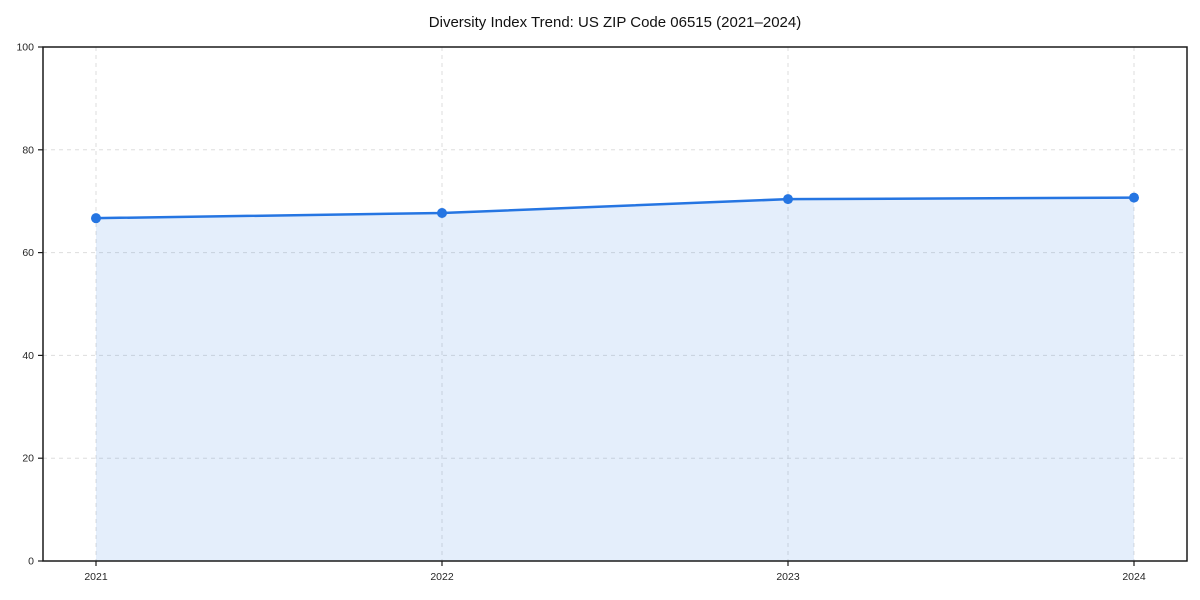 The height and width of the screenshot is (600, 1200). What do you see at coordinates (615, 208) in the screenshot?
I see `trend-line` at bounding box center [615, 208].